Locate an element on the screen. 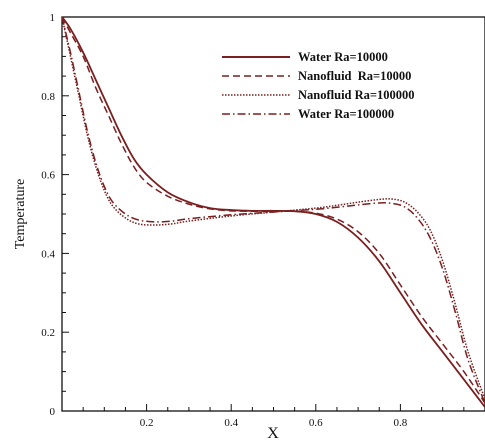 Image resolution: width=485 pixels, height=446 pixels. legend-label-4: Water Ra=100000 is located at coordinates (346, 114).